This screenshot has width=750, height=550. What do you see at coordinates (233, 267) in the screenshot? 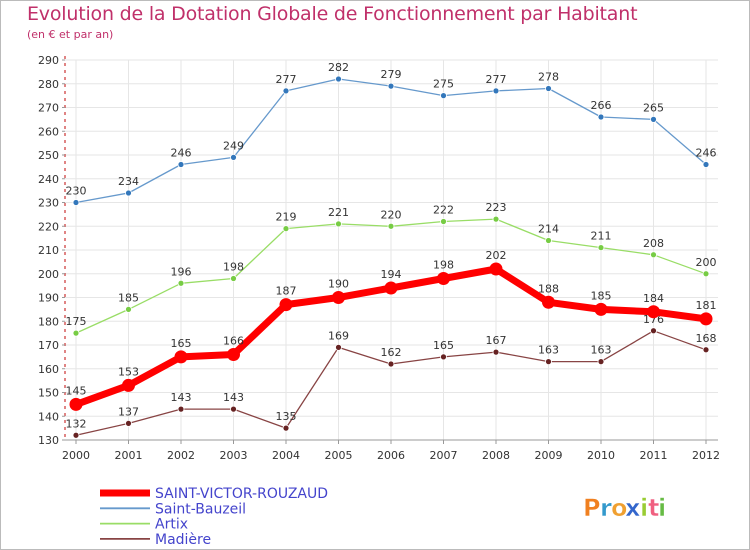
I see `data-label: 198` at bounding box center [233, 267].